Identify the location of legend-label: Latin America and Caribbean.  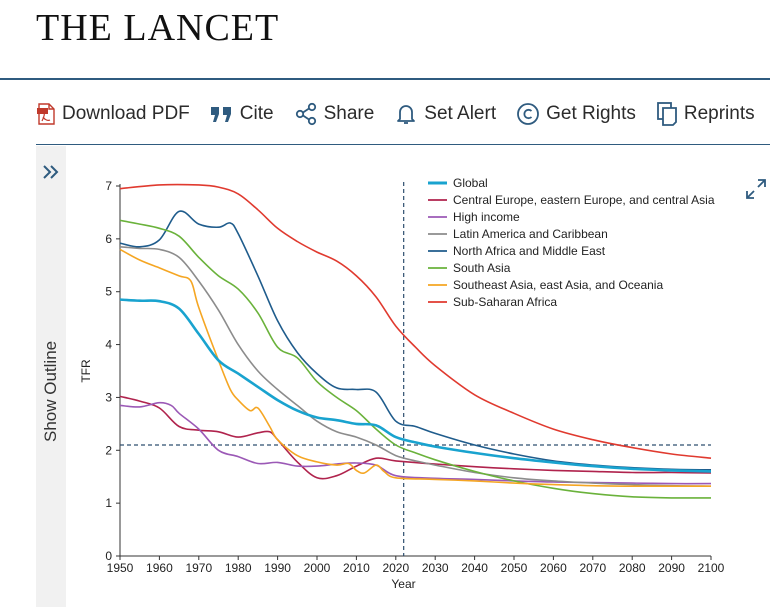
(530, 234).